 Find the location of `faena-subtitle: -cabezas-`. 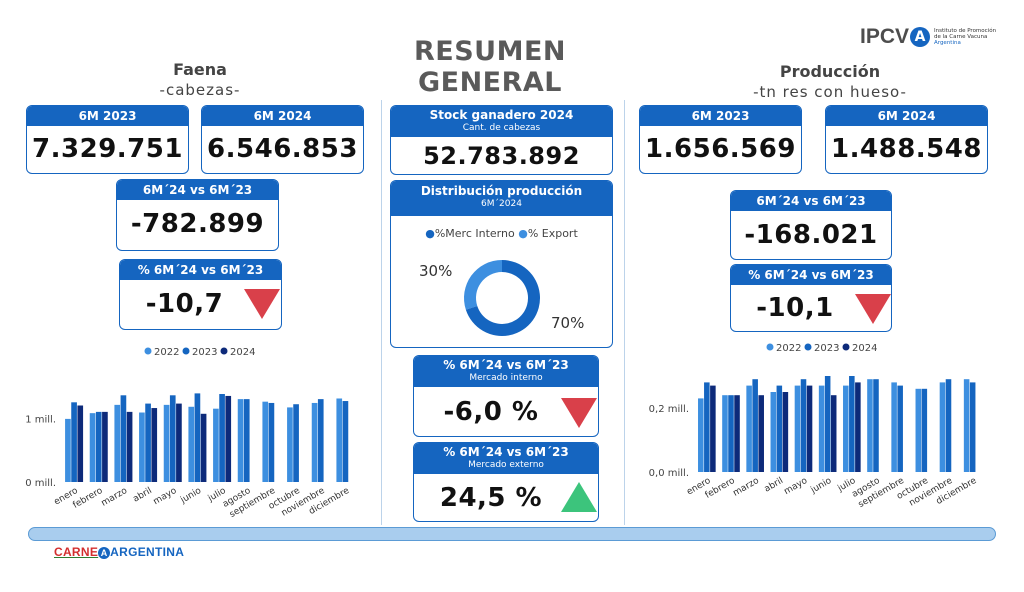

faena-subtitle: -cabezas- is located at coordinates (200, 90).